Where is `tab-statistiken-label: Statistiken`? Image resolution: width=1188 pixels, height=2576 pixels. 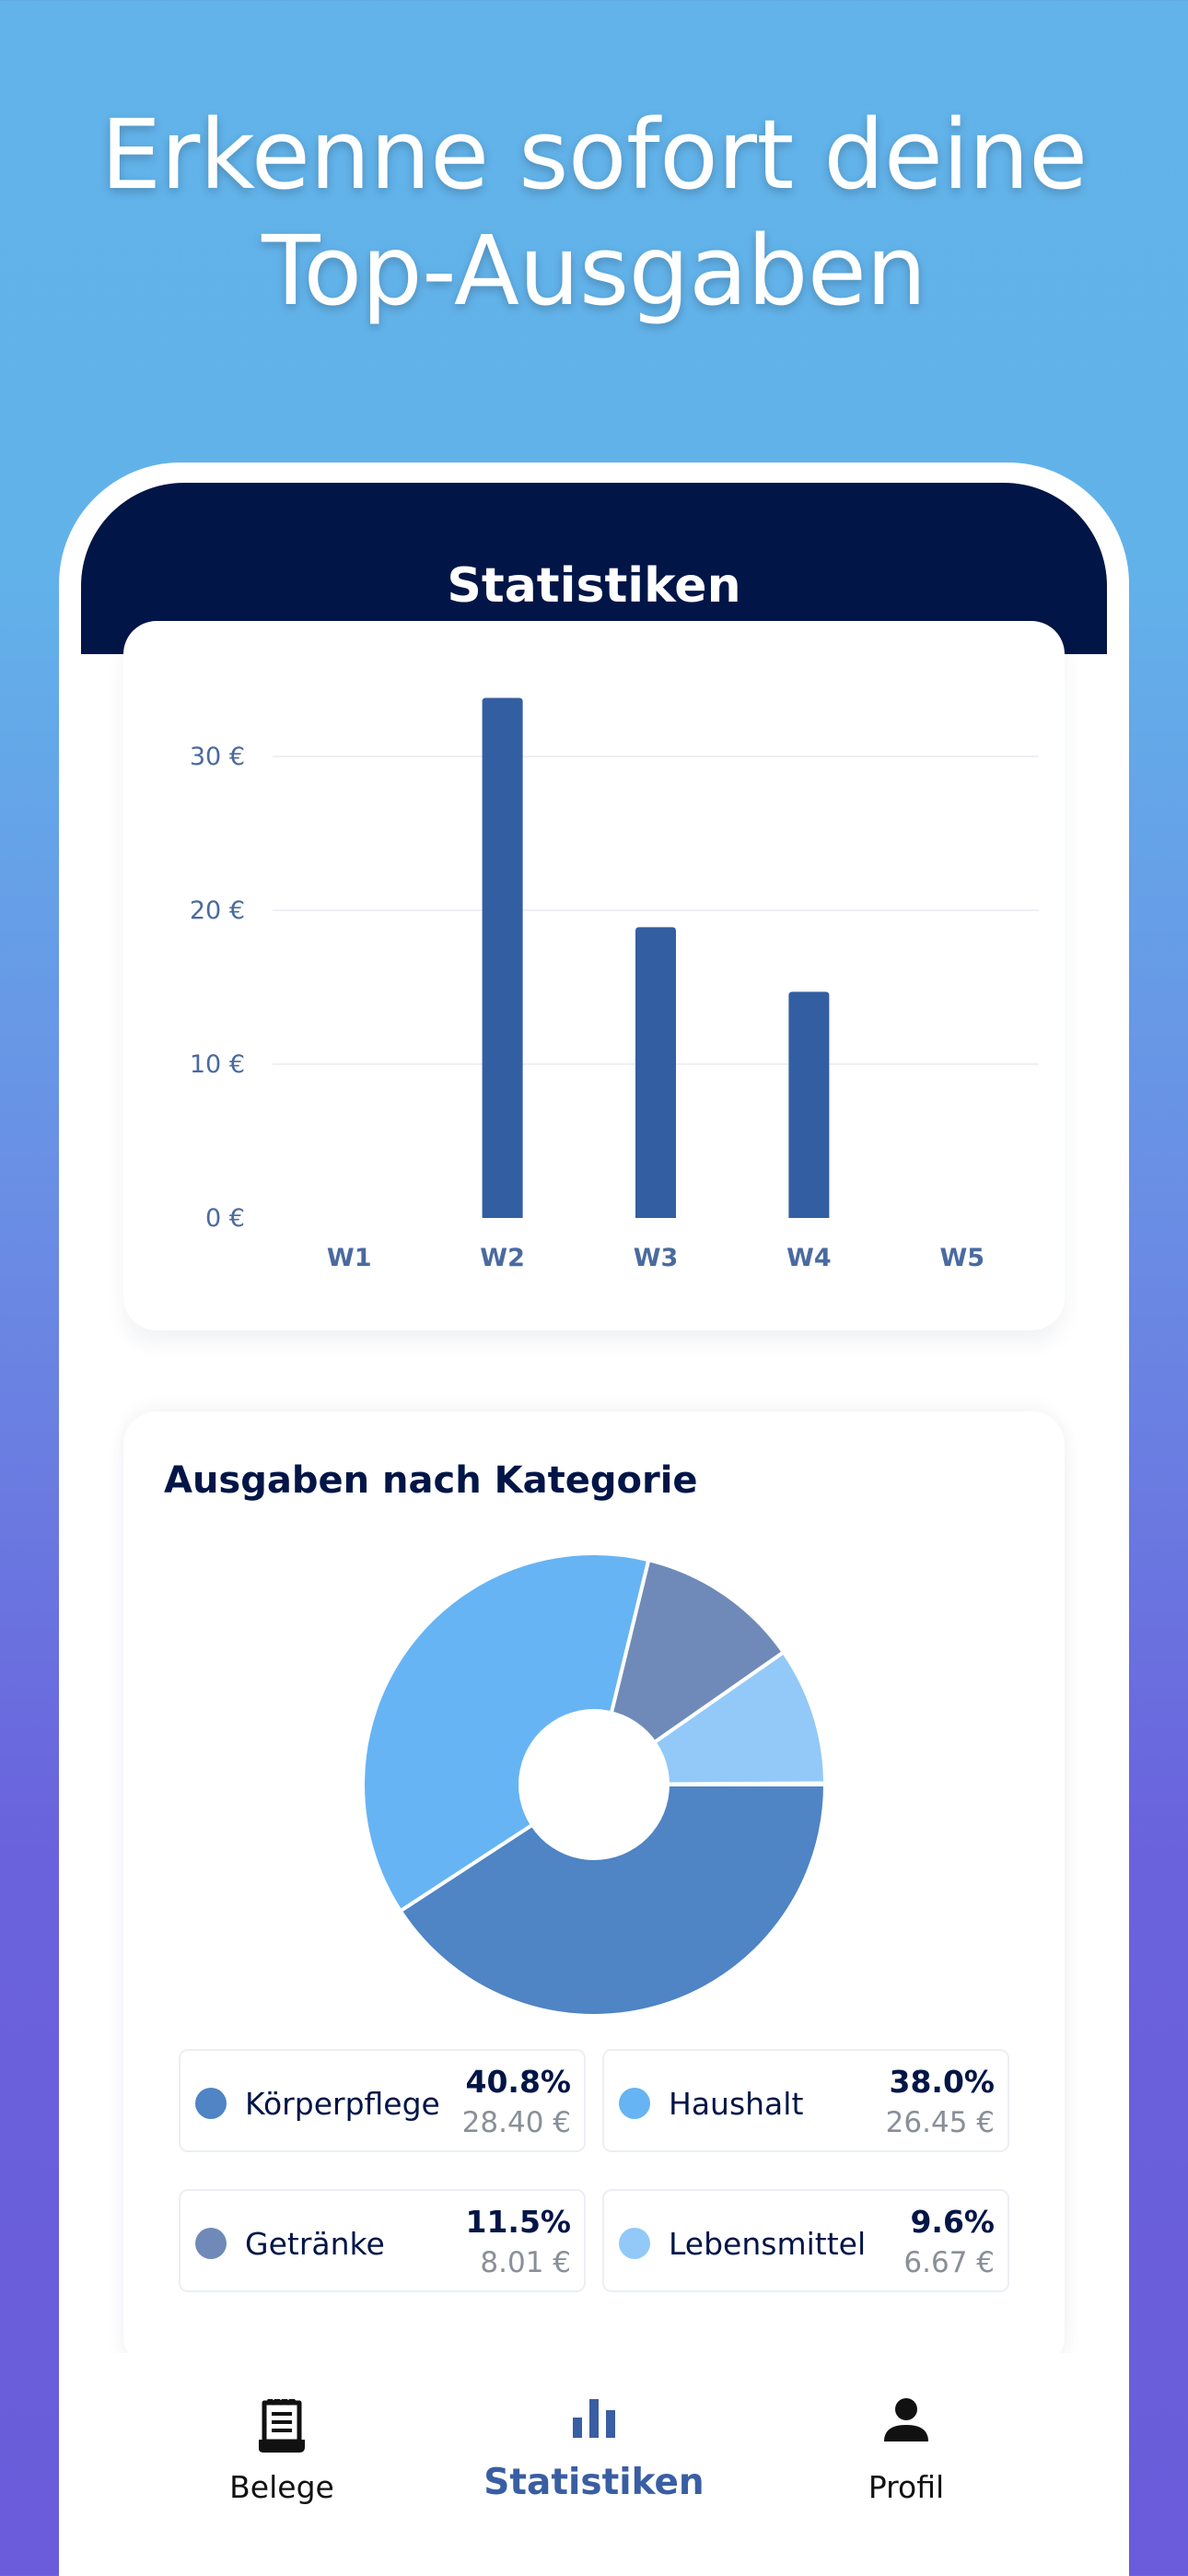 tab-statistiken-label: Statistiken is located at coordinates (594, 2482).